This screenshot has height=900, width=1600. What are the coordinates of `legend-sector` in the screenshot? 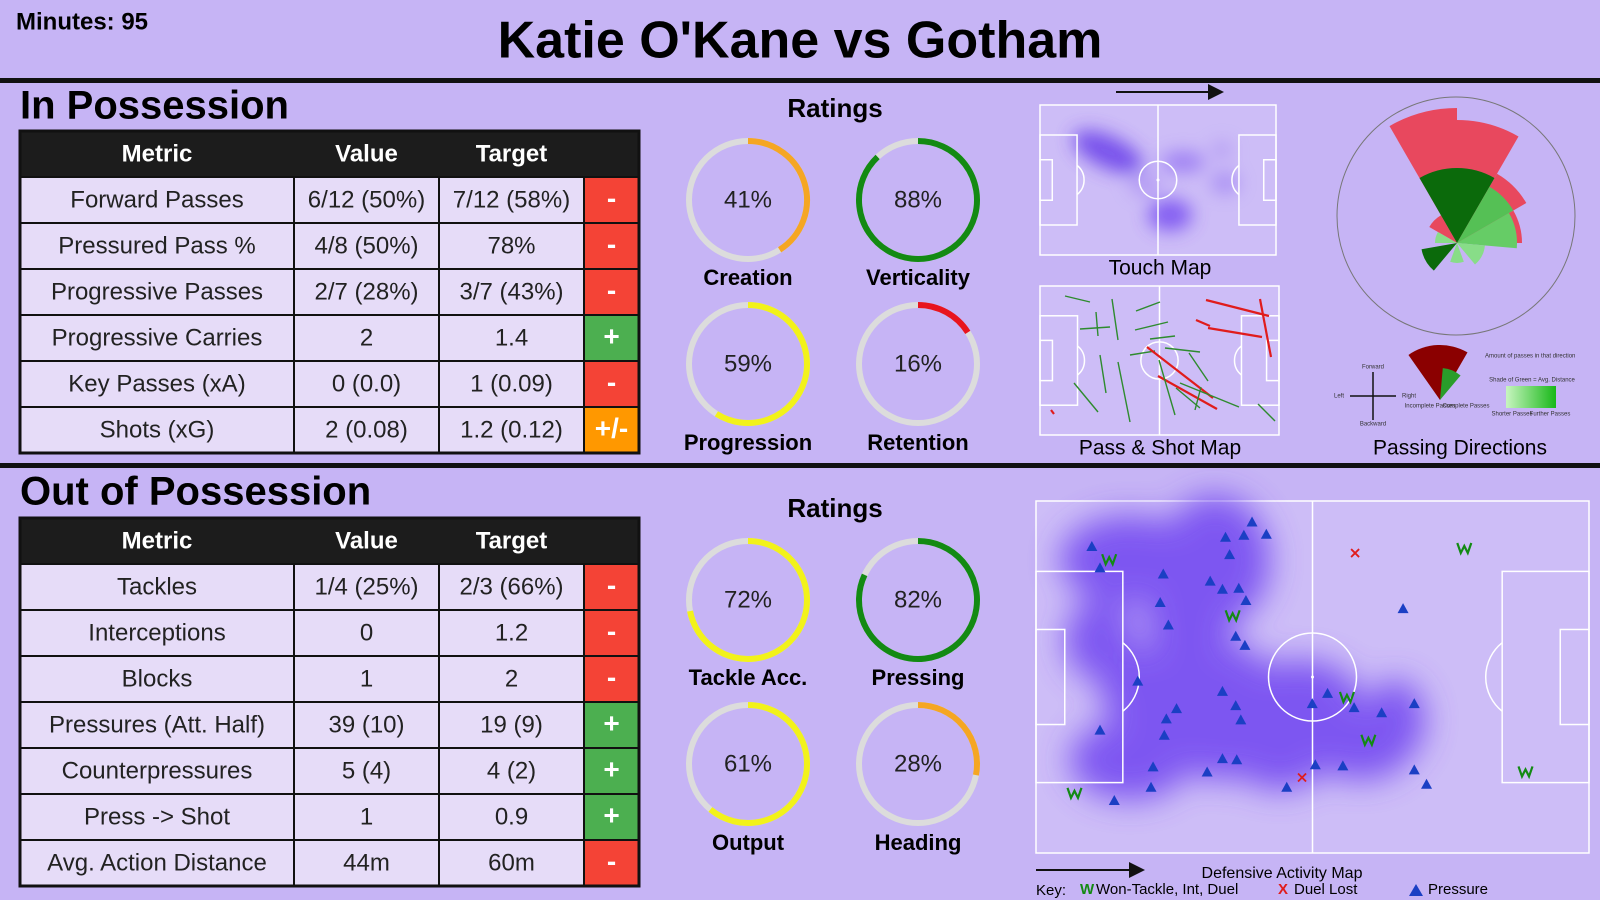 It's located at (1450, 384).